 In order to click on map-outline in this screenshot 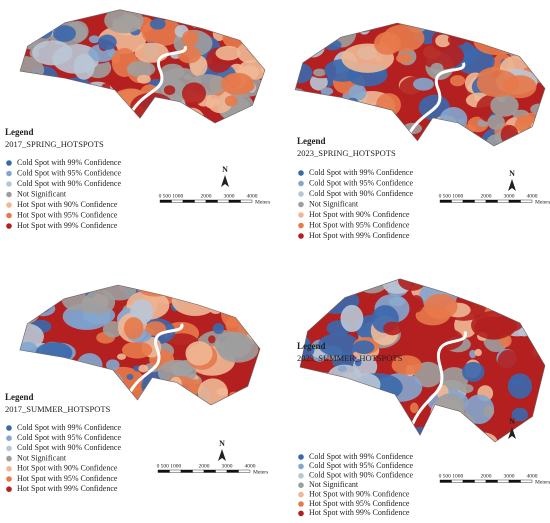, I will do `click(142, 66)`.